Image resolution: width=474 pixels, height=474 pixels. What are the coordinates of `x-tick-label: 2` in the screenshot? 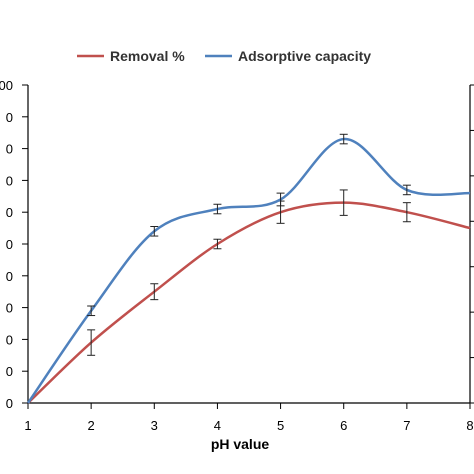 It's located at (91, 425).